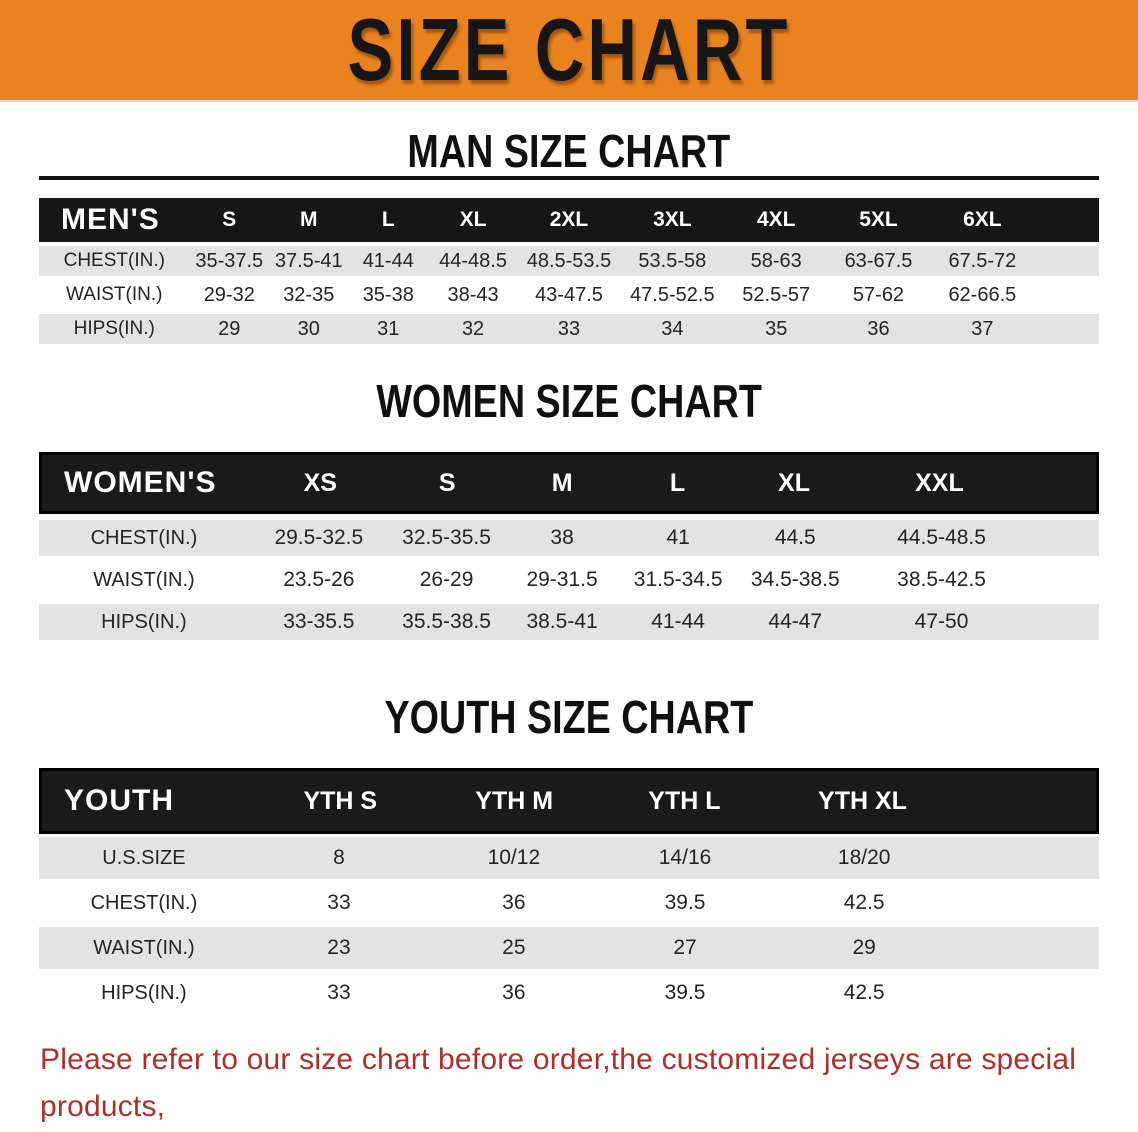 The height and width of the screenshot is (1132, 1138). Describe the element at coordinates (140, 482) in the screenshot. I see `header-cell: WOMEN'S` at that location.